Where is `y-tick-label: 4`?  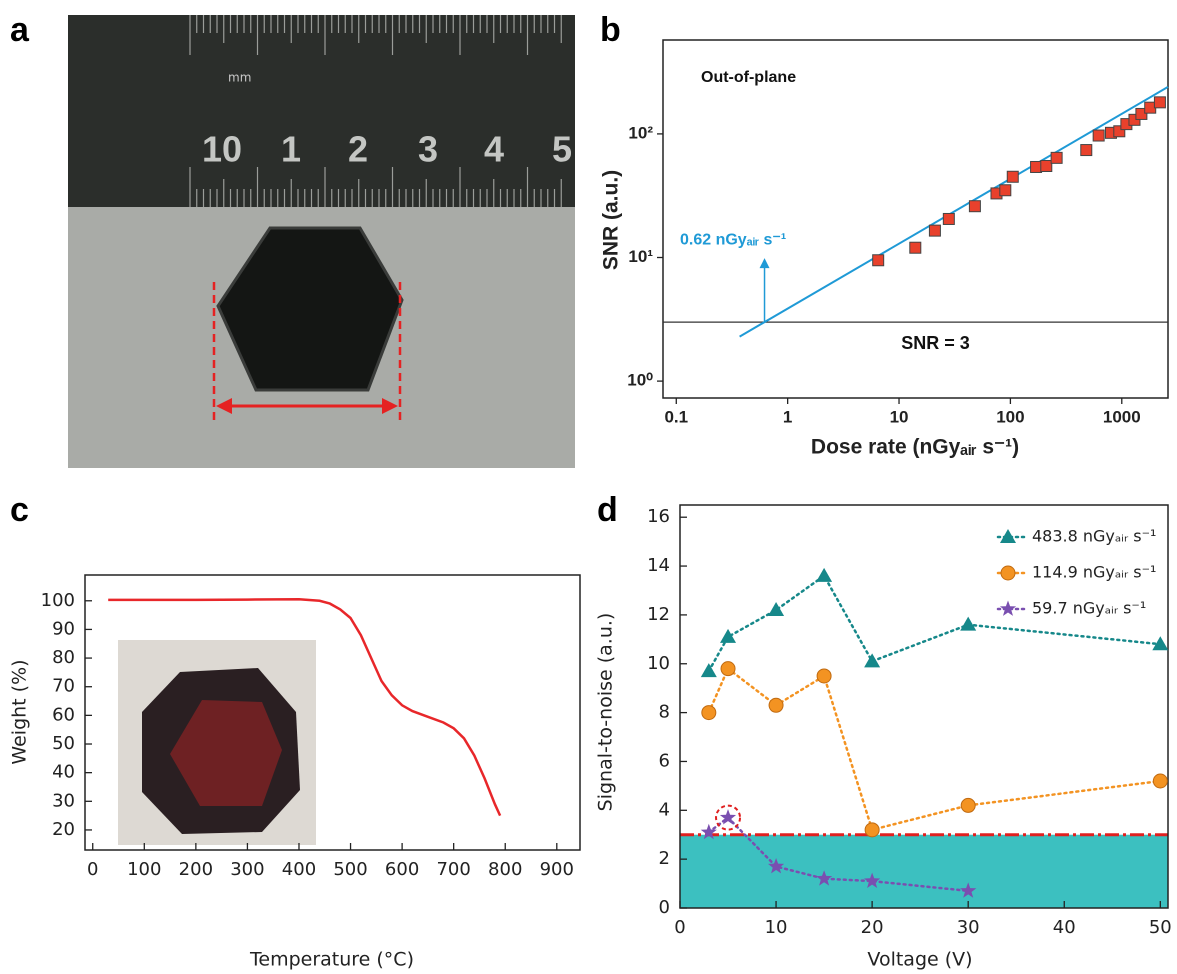 y-tick-label: 4 is located at coordinates (664, 809).